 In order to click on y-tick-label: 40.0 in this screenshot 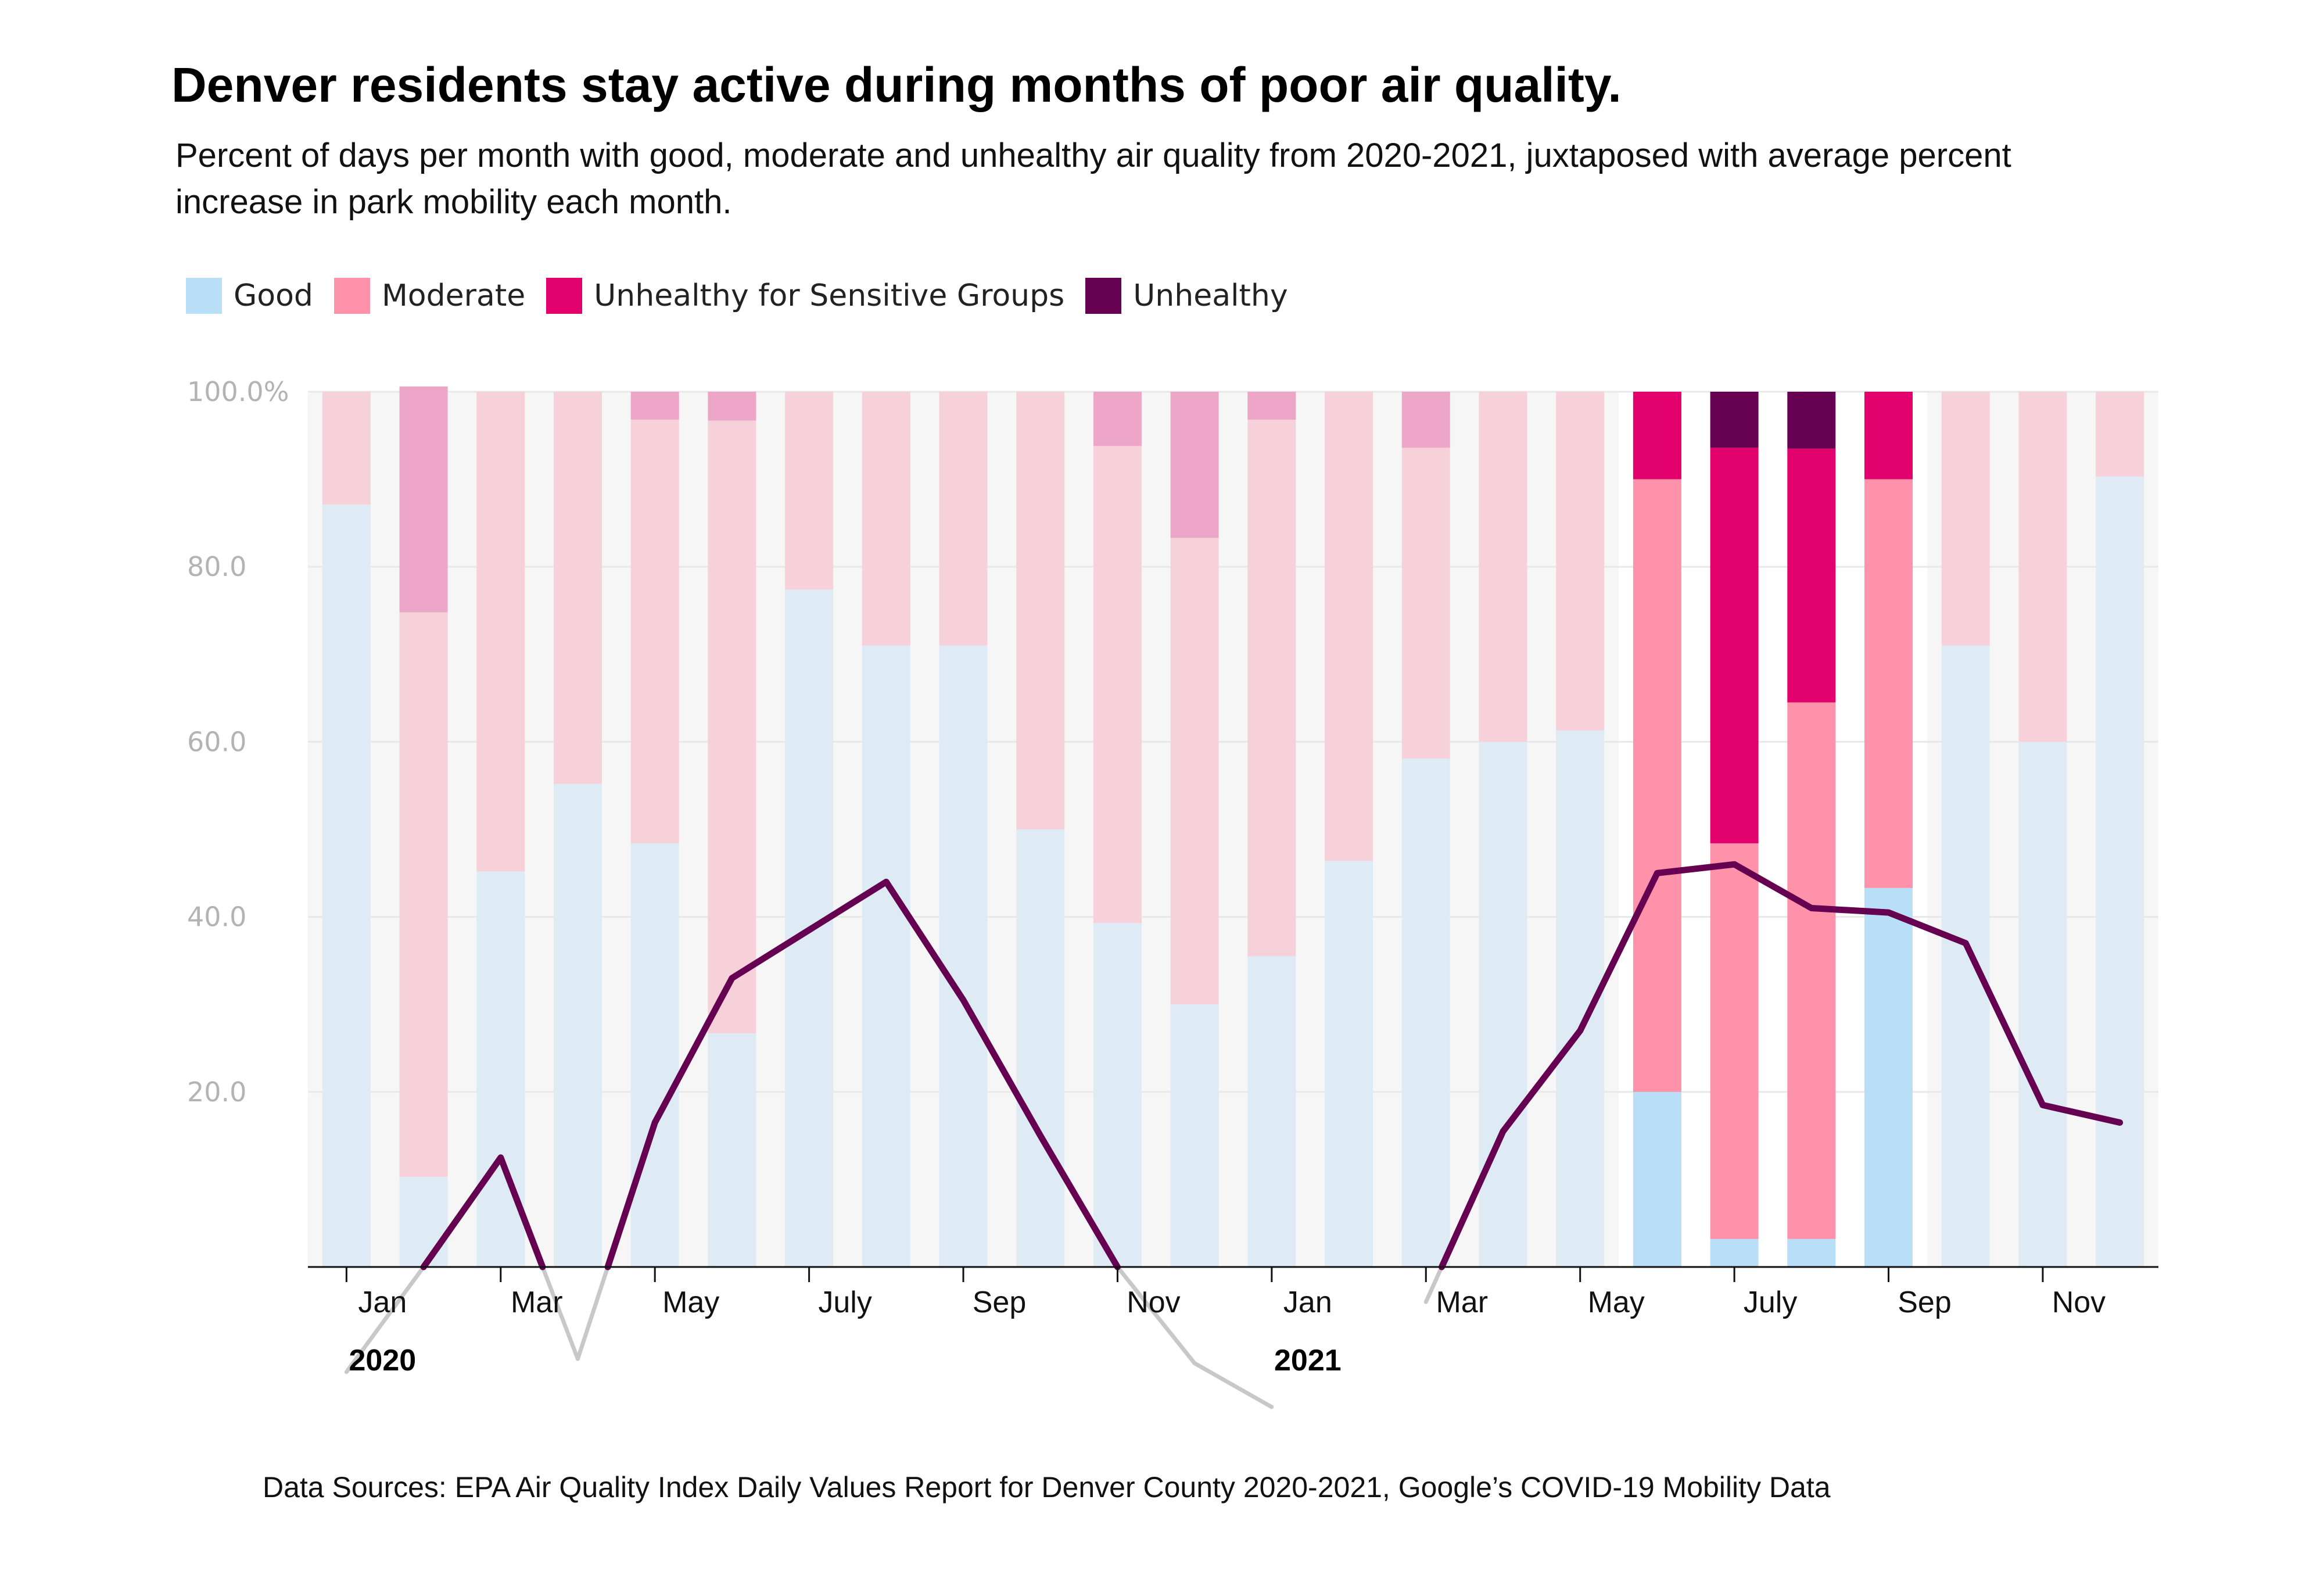, I will do `click(216, 917)`.